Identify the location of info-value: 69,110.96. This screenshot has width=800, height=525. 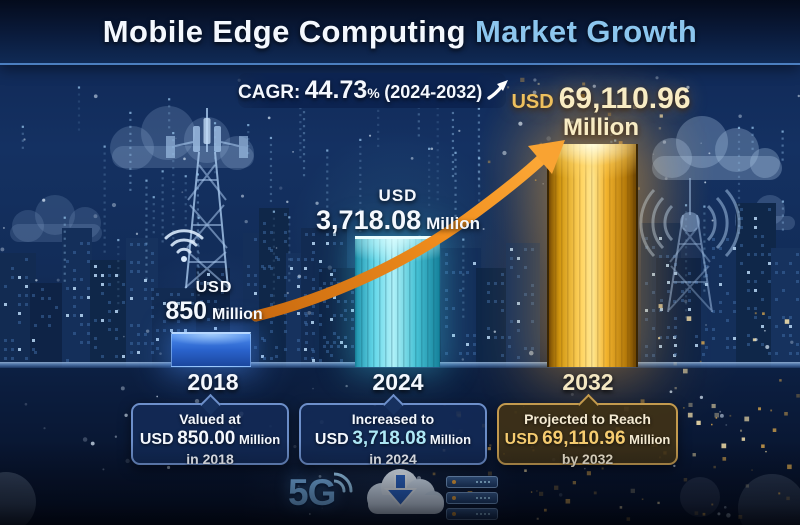
(584, 438).